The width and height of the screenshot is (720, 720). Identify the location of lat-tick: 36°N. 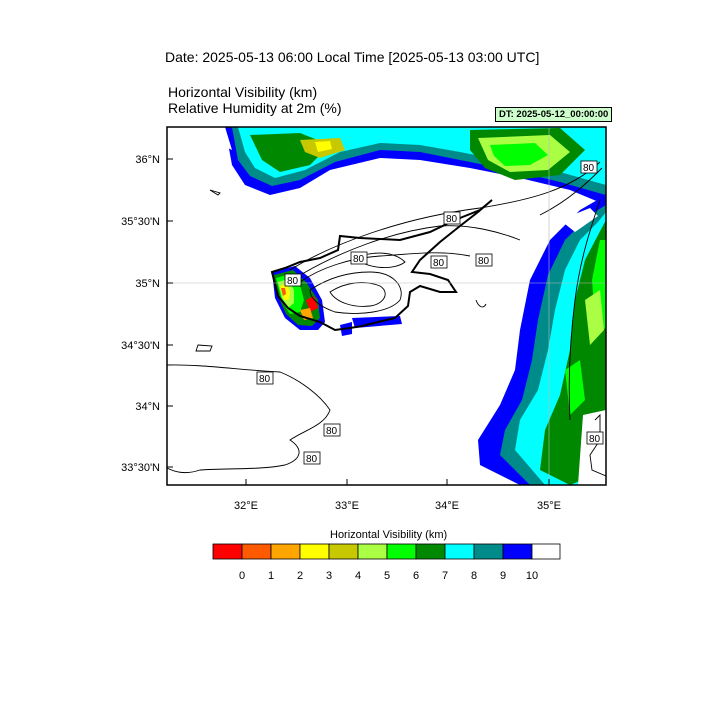
(147, 160).